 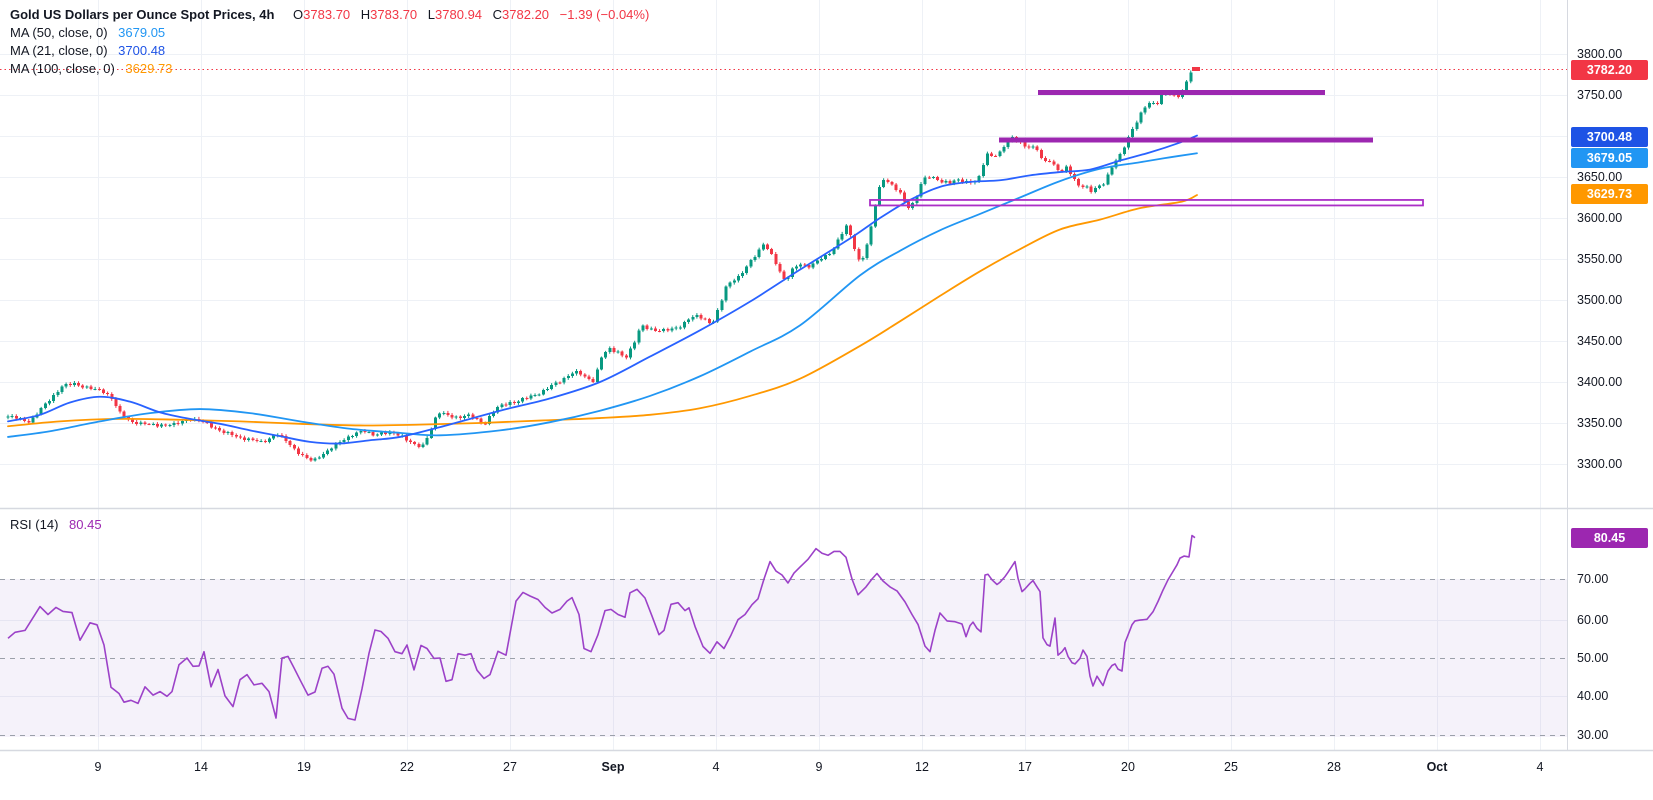 I want to click on price-axis-label: 70.00, so click(x=1593, y=579).